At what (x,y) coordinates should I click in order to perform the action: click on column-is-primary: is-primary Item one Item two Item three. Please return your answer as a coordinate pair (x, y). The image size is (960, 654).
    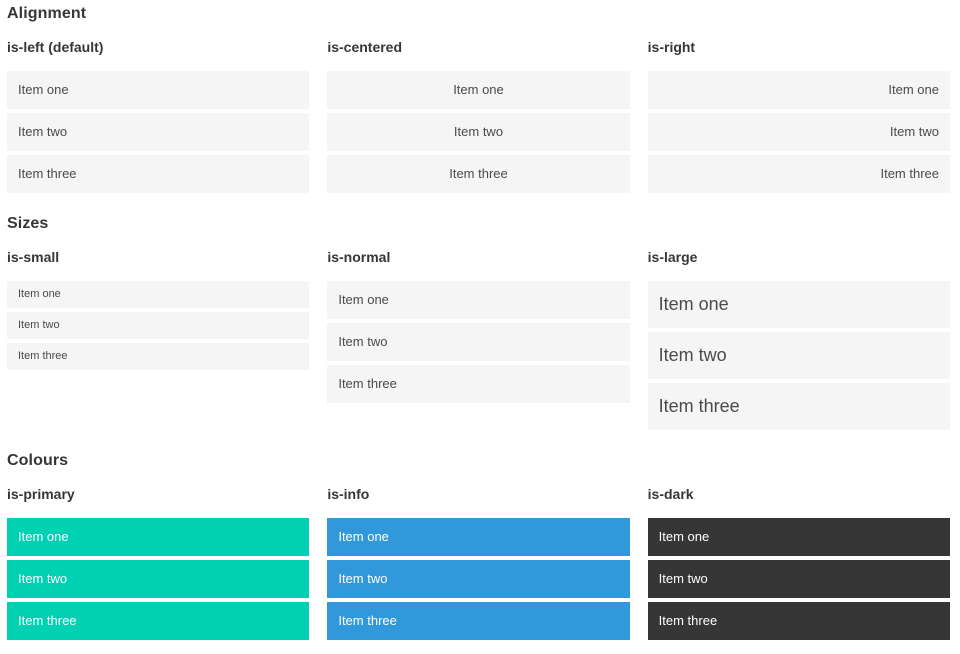
    Looking at the image, I should click on (158, 565).